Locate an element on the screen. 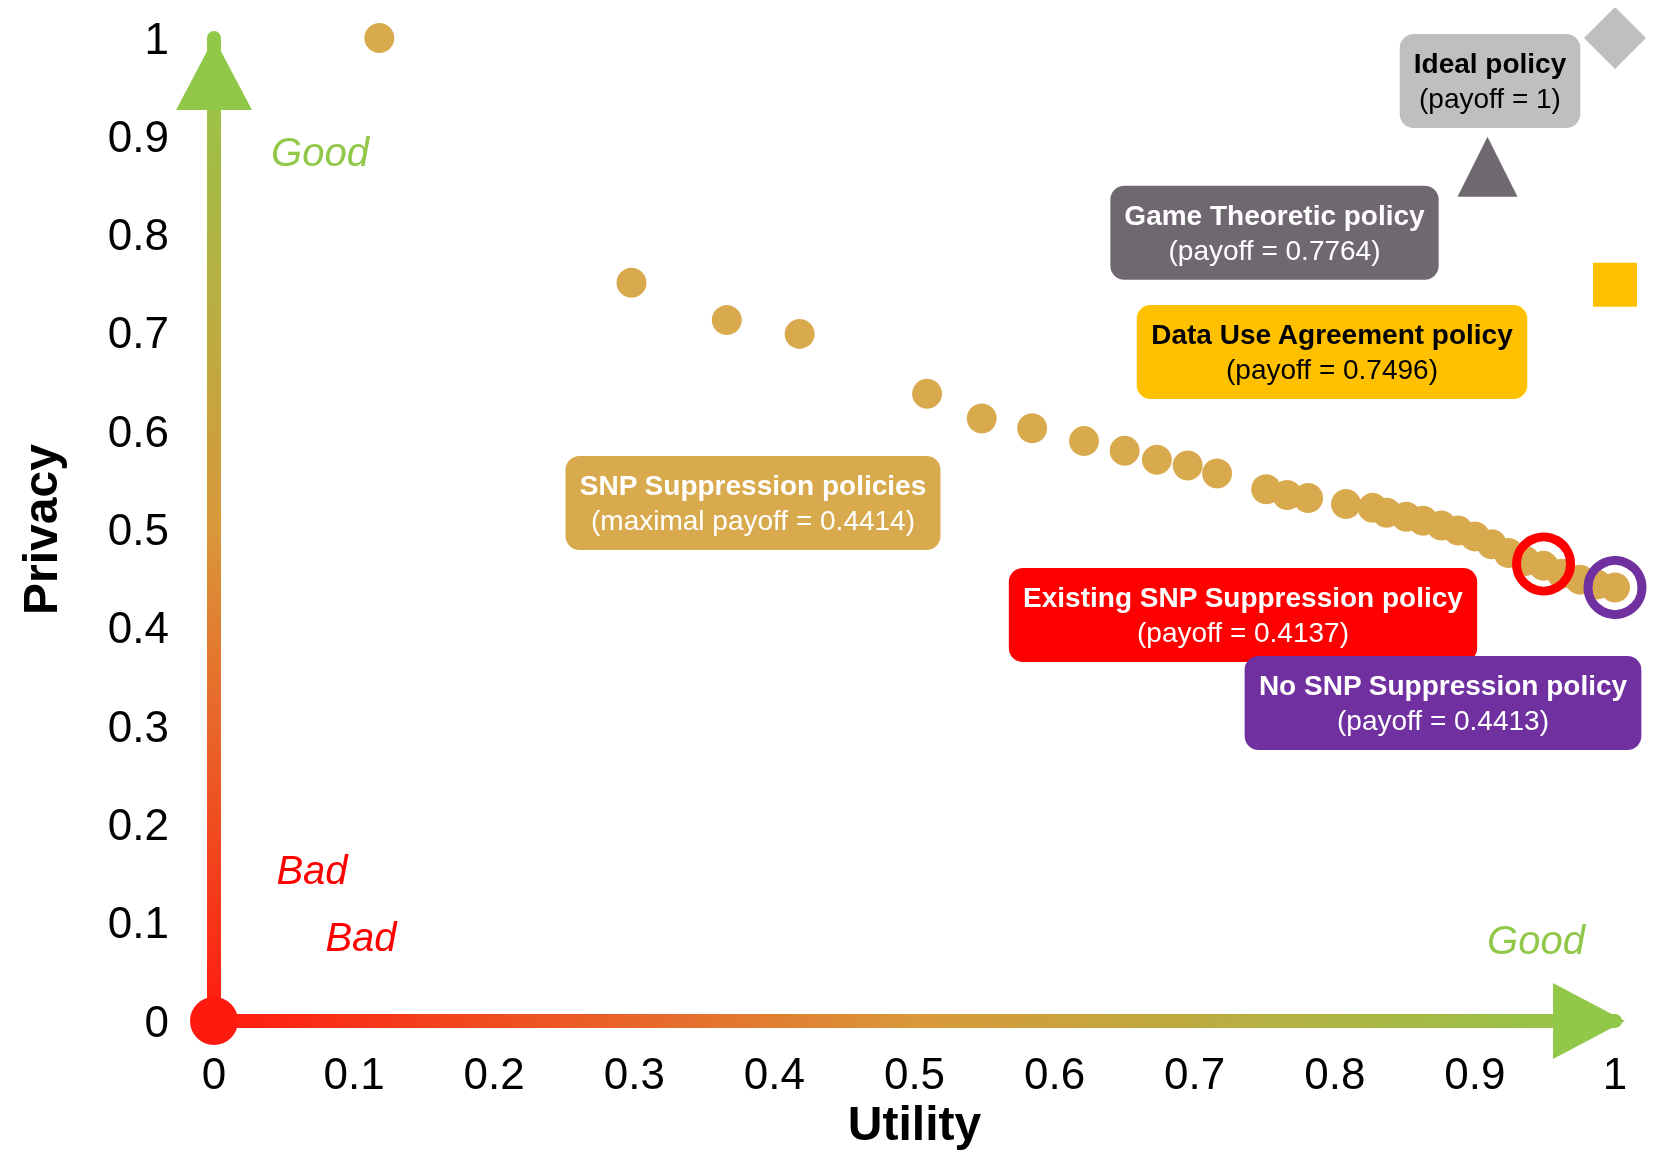 The image size is (1663, 1176). x-tick-label: 0.6 is located at coordinates (1055, 1073).